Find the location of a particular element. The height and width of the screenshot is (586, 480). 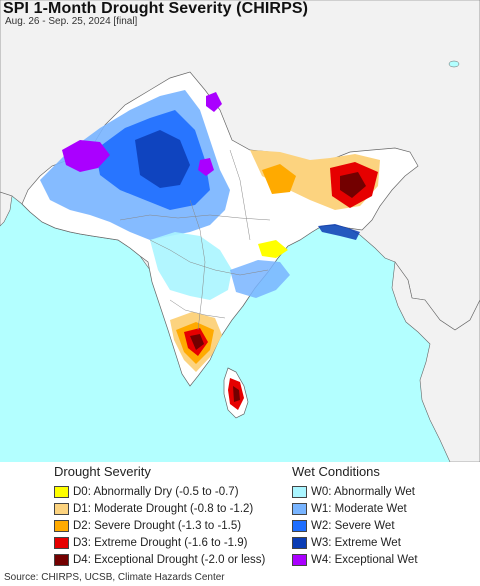

legend-item-d4: D4: Exceptional Drought (-2.0 or less) is located at coordinates (159, 559).